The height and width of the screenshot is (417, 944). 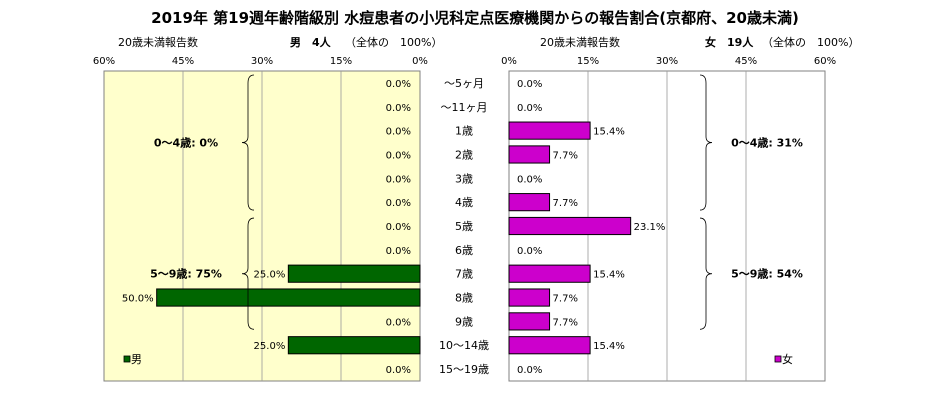 What do you see at coordinates (464, 321) in the screenshot?
I see `category-label: 9歳` at bounding box center [464, 321].